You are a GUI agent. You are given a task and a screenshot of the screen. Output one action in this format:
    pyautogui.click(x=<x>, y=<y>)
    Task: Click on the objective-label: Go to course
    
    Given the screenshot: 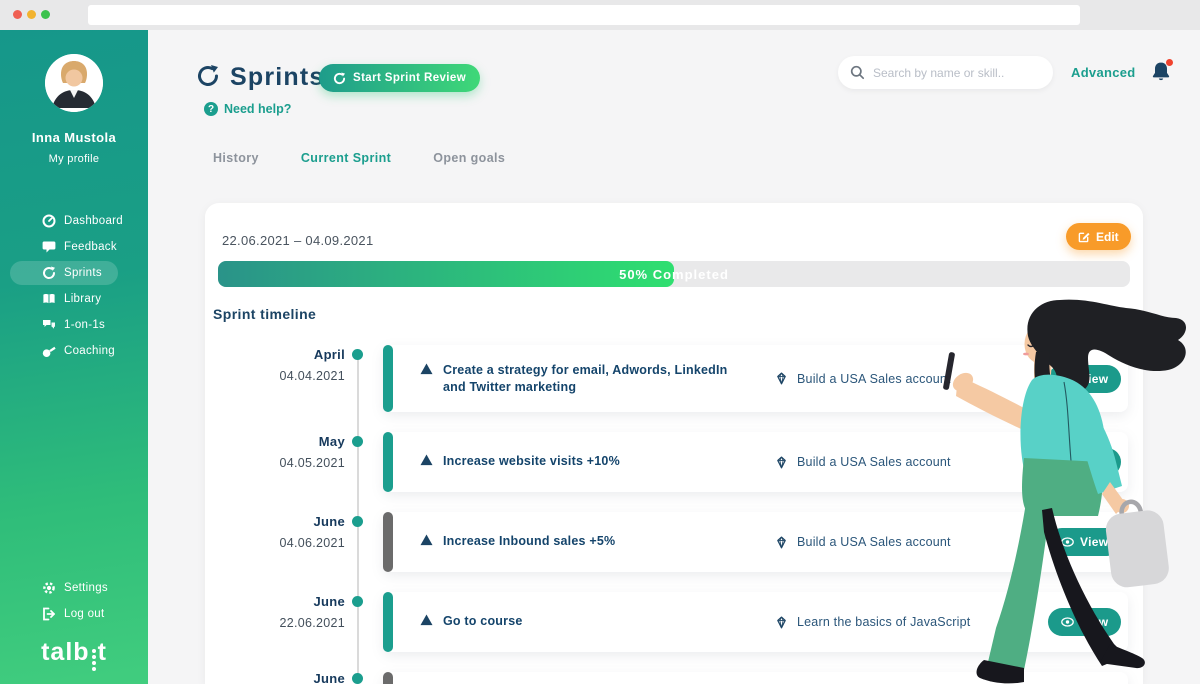 What is the action you would take?
    pyautogui.click(x=483, y=621)
    